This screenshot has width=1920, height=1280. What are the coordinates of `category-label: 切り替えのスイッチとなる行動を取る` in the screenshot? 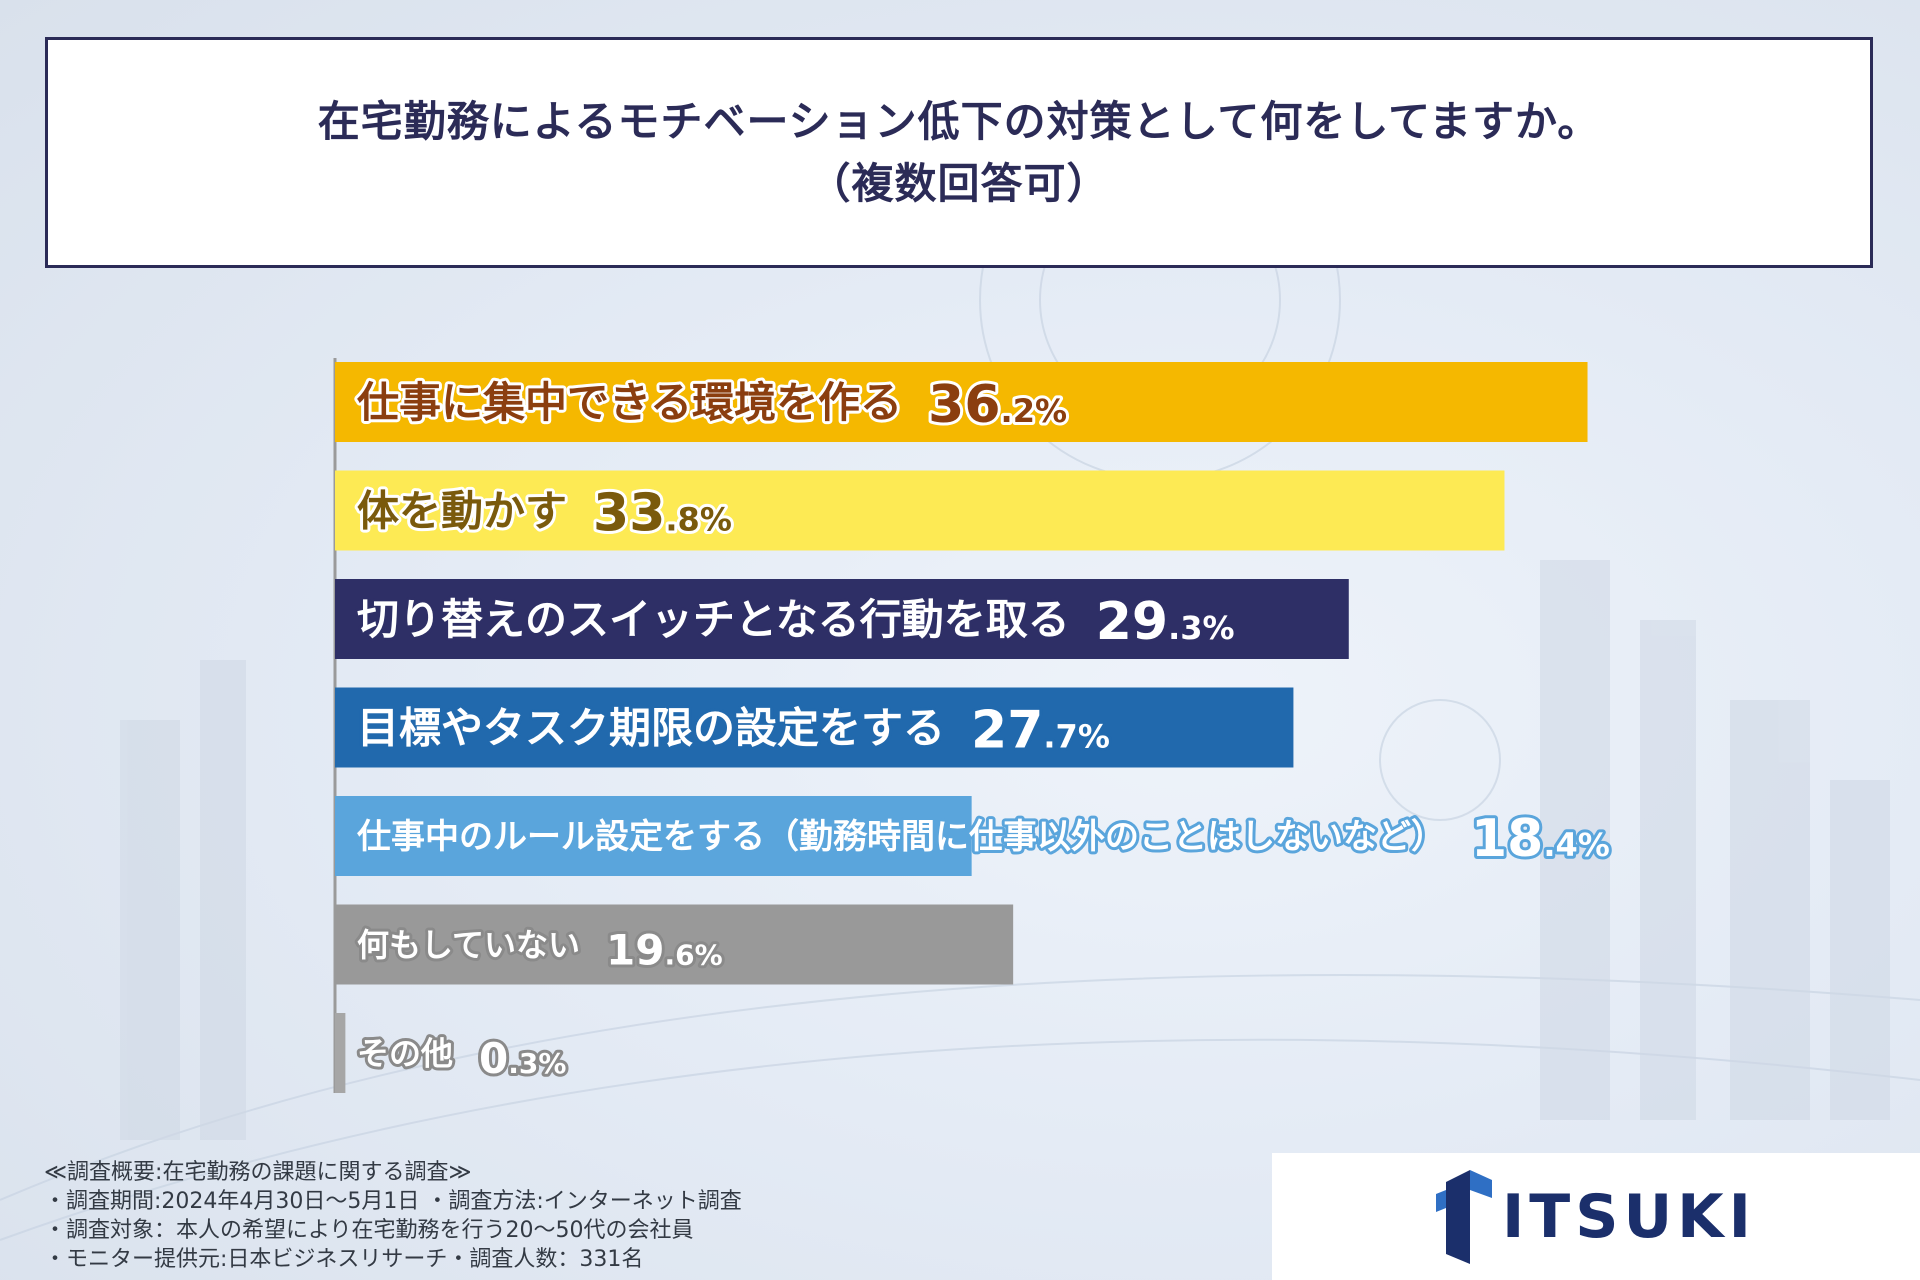 It's located at (713, 619).